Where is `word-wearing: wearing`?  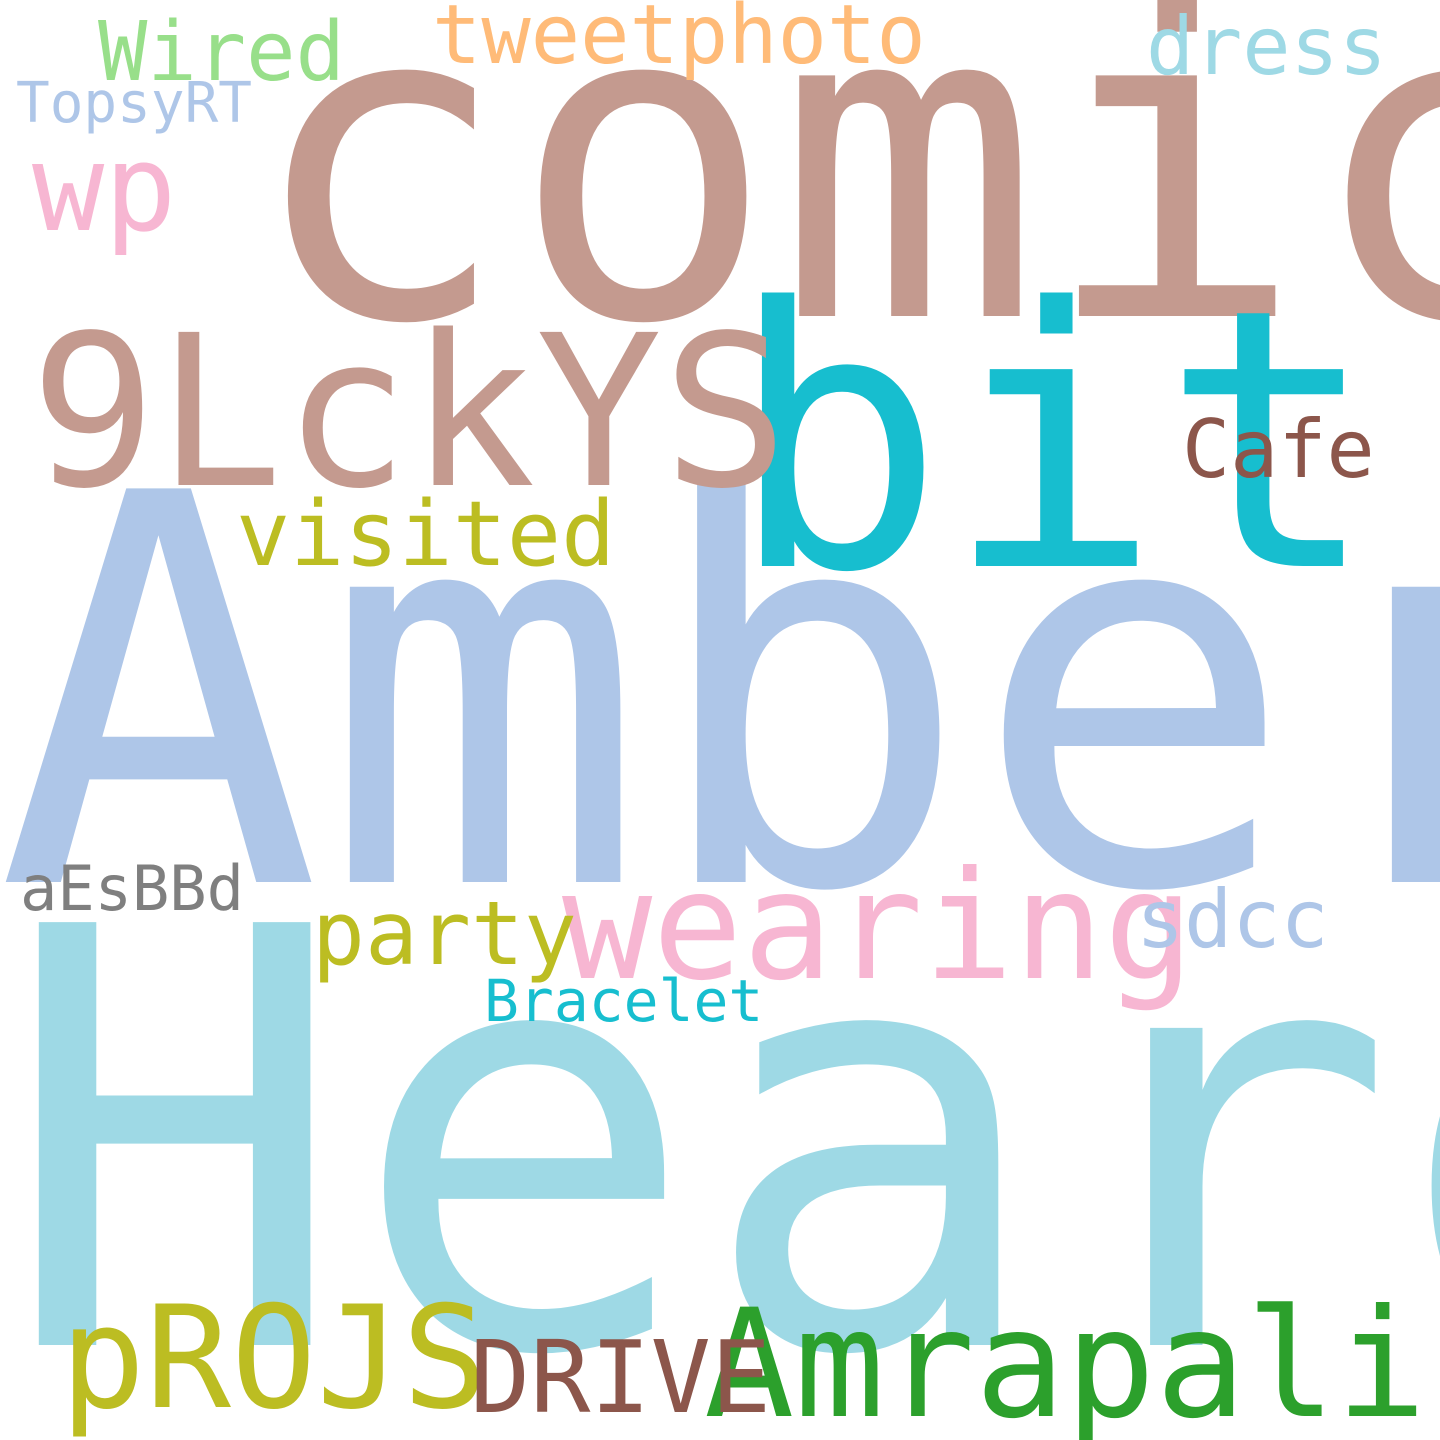
word-wearing: wearing is located at coordinates (878, 927).